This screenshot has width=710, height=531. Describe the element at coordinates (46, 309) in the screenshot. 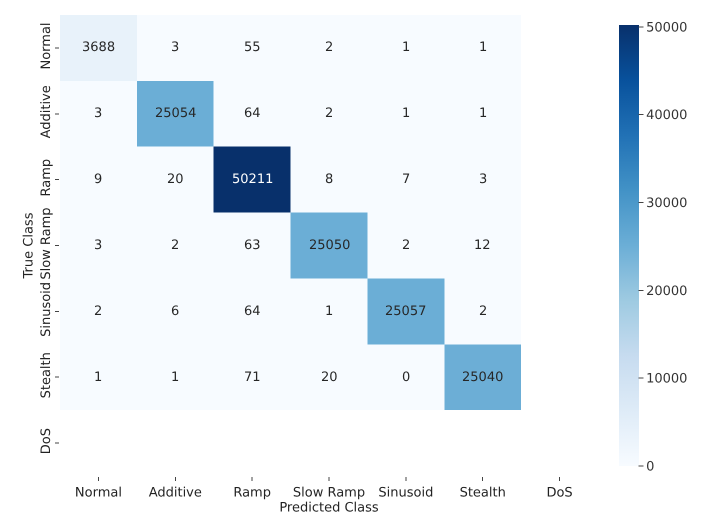

I see `y-tick-label: Sinusoid` at that location.